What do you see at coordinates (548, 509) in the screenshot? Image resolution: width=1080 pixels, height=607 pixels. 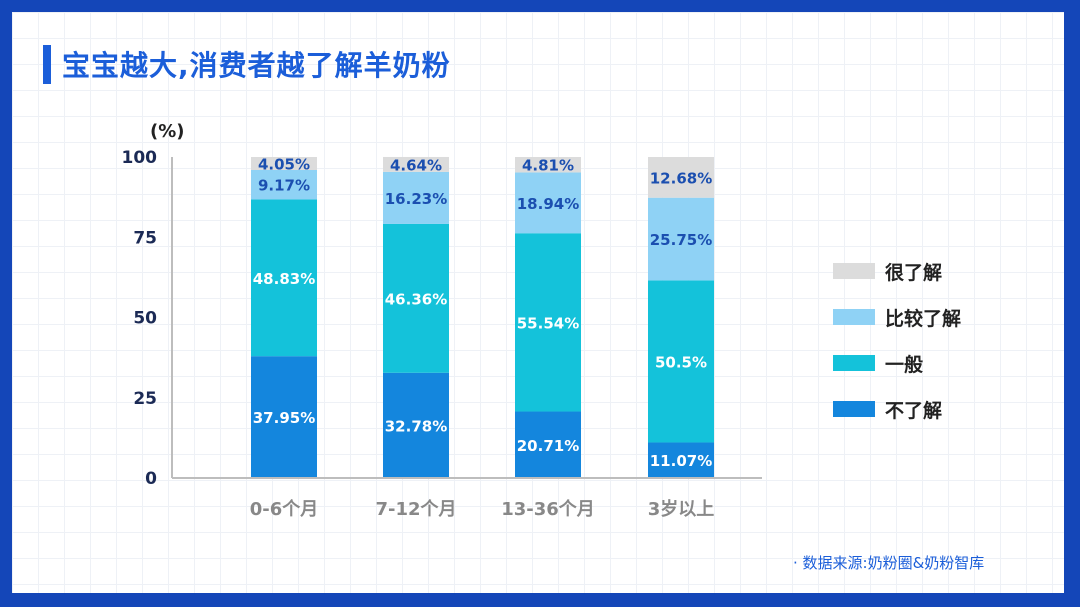 I see `x-tick-label: 13-36个月` at bounding box center [548, 509].